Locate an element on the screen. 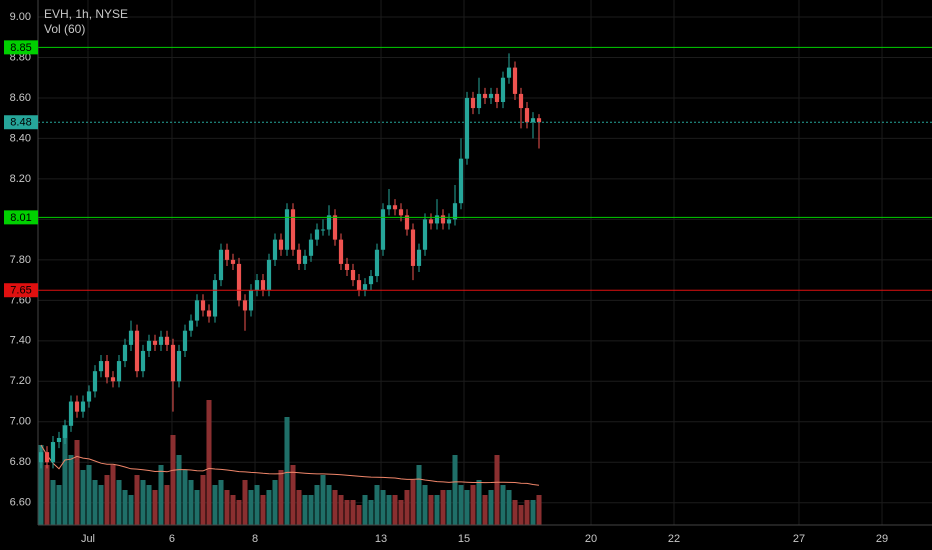 This screenshot has width=932, height=550. volume-pane is located at coordinates (290, 462).